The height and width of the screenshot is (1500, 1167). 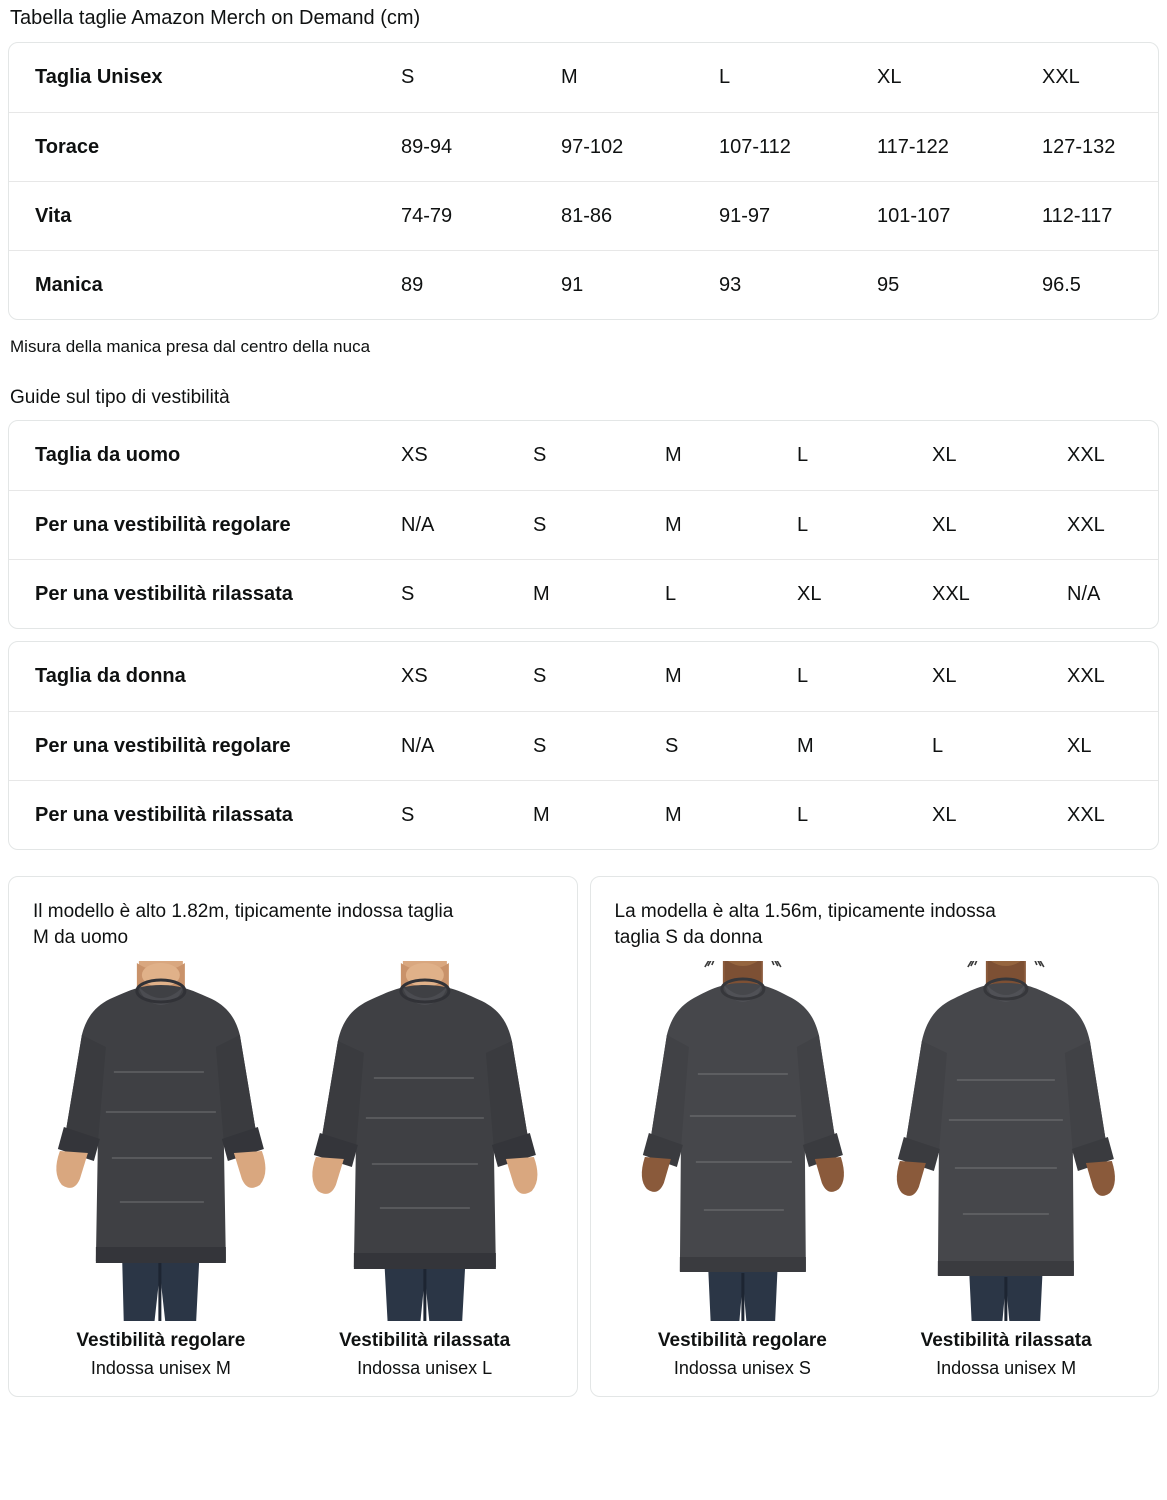 I want to click on unisex-size-xxl: XXL, so click(x=1061, y=77).